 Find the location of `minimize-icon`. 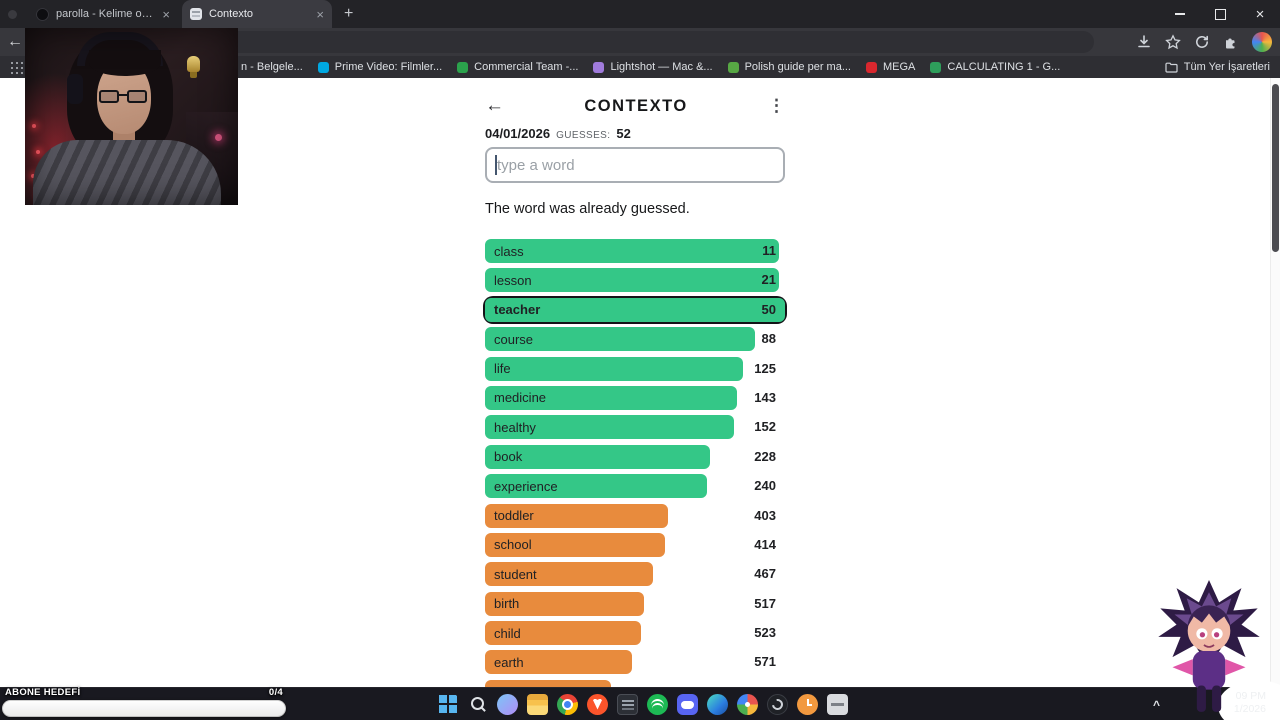

minimize-icon is located at coordinates (1180, 14).